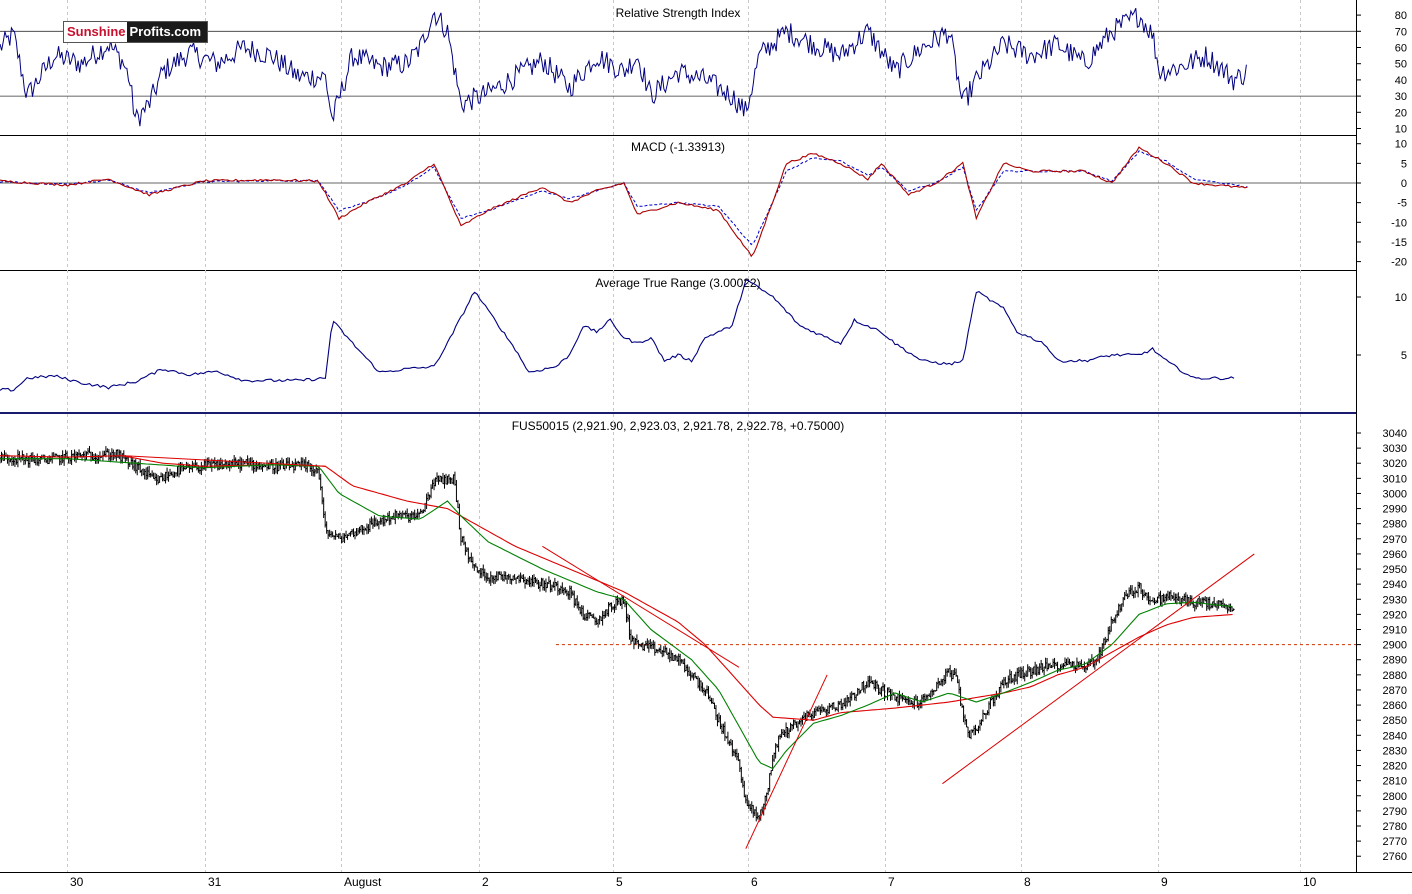 Image resolution: width=1412 pixels, height=894 pixels. Describe the element at coordinates (1395, 782) in the screenshot. I see `y-tick-label-3-23: 2810` at that location.